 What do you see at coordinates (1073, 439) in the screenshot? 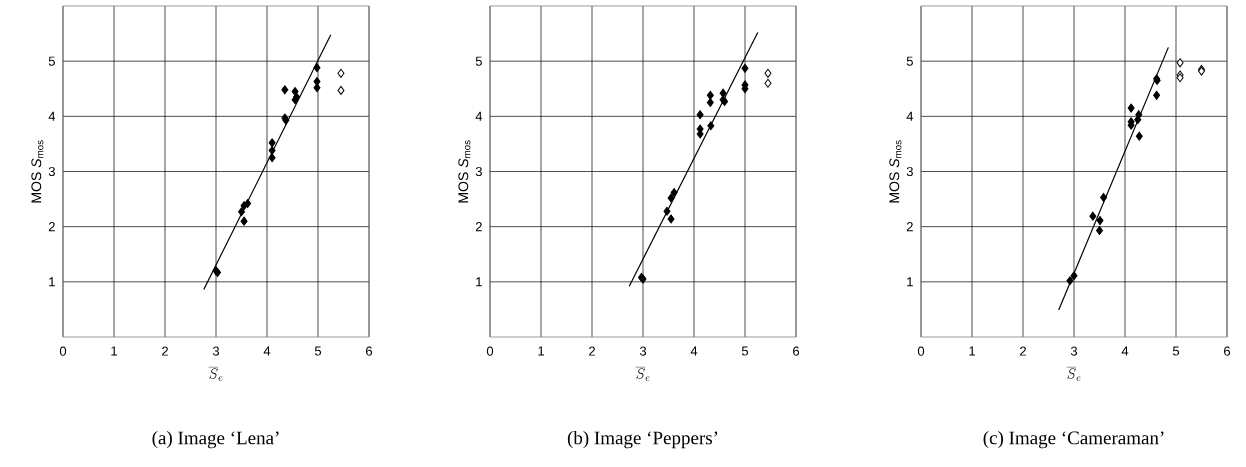
I see `text: (c) Image ‘Cameraman’` at bounding box center [1073, 439].